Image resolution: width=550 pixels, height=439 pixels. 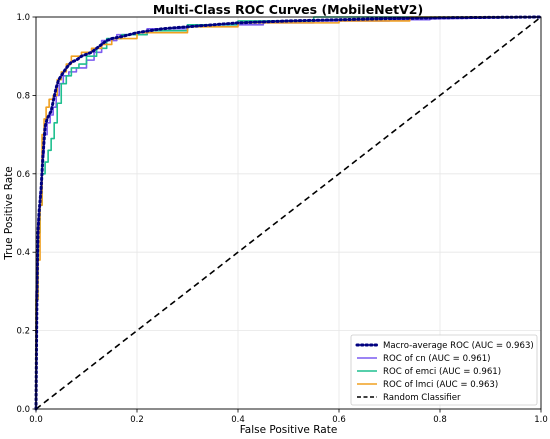 What do you see at coordinates (137, 420) in the screenshot?
I see `x-tick-label: 0.2` at bounding box center [137, 420].